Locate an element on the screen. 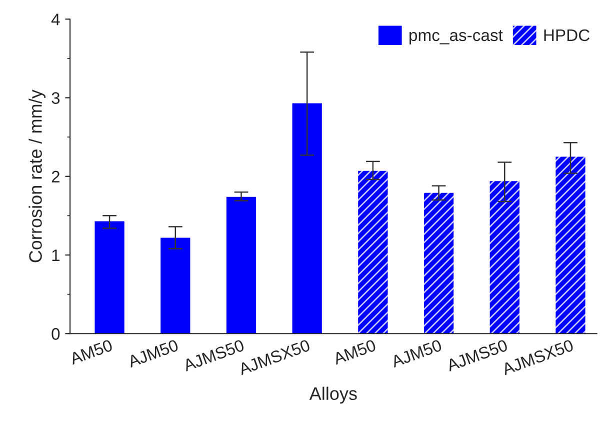 Image resolution: width=609 pixels, height=425 pixels. y-tick-label: 3 is located at coordinates (56, 98).